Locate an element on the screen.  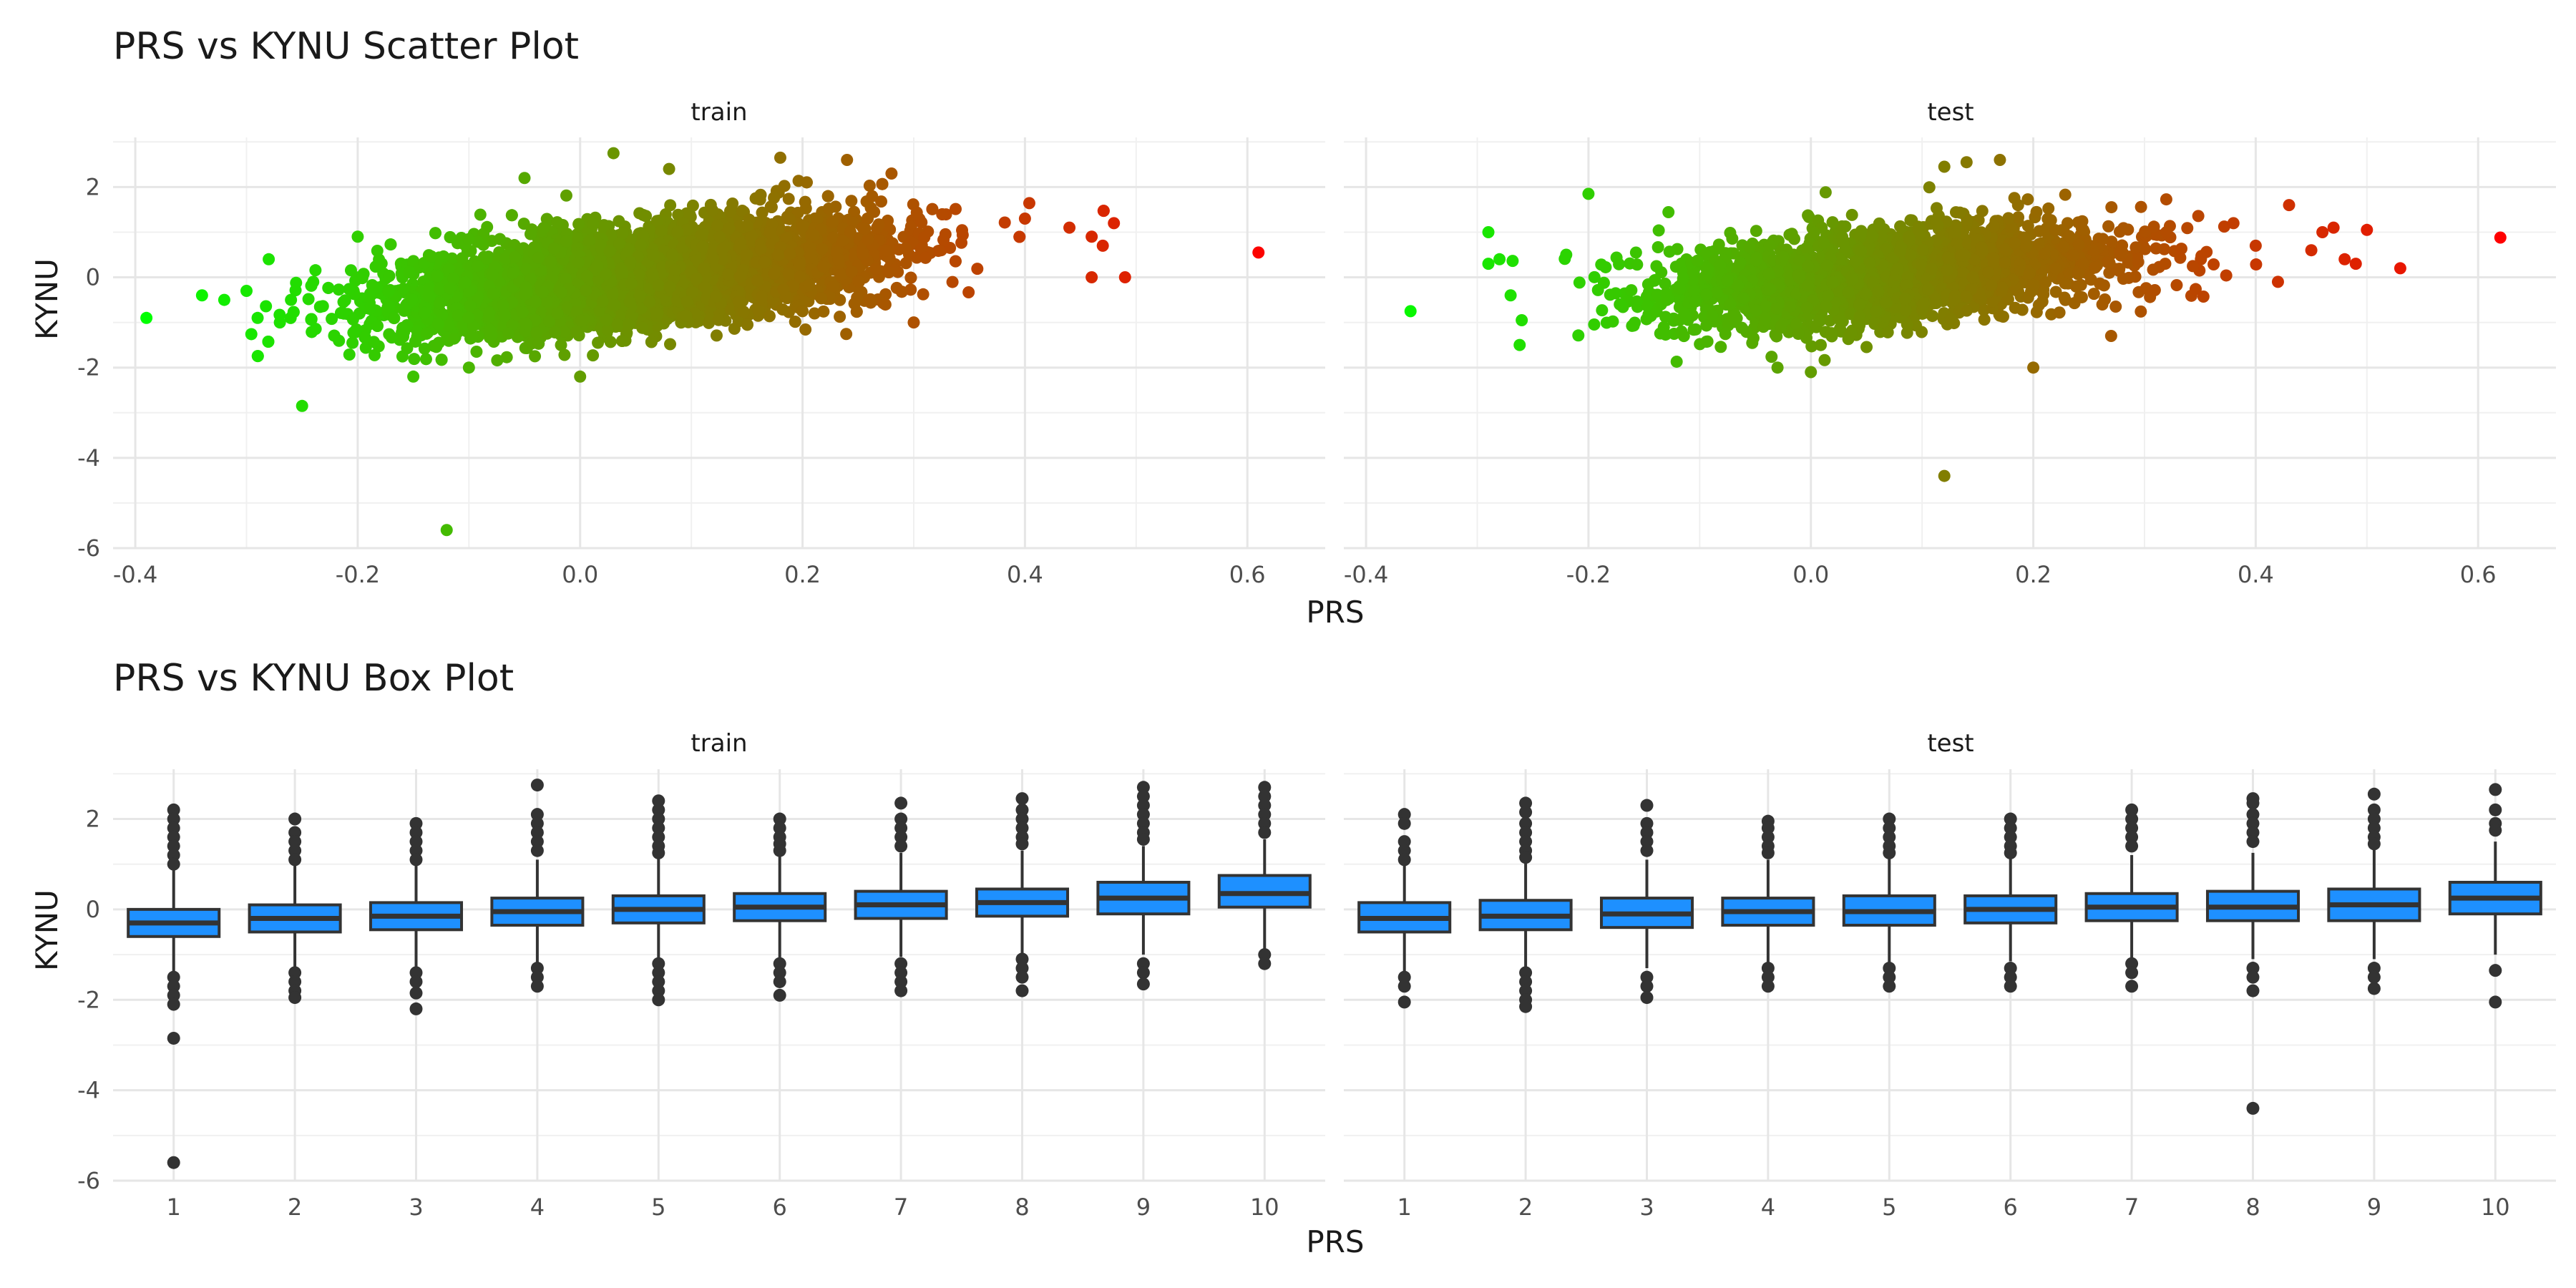
scatter-train-points is located at coordinates (702, 342).